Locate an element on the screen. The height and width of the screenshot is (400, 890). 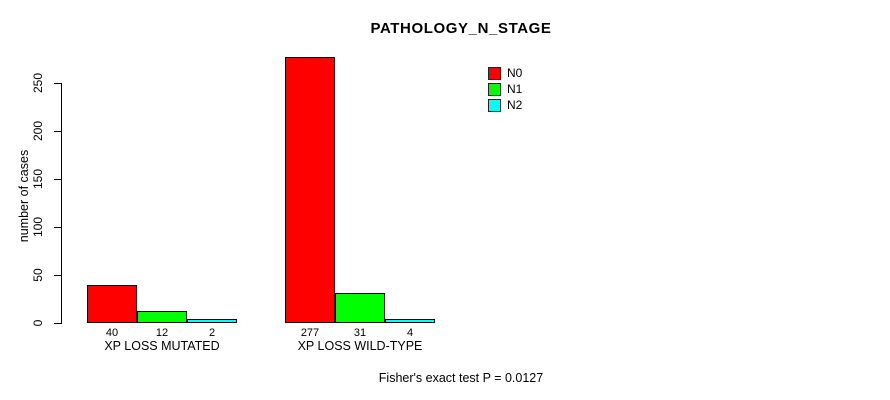
x-category-label: XP LOSS MUTATED is located at coordinates (162, 346).